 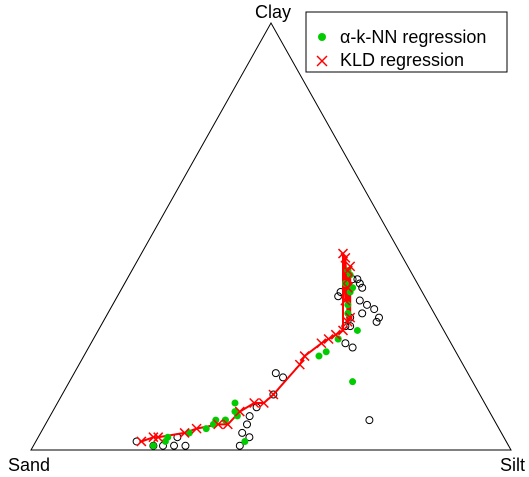 What do you see at coordinates (512, 465) in the screenshot?
I see `vertex-label-silt: Silt` at bounding box center [512, 465].